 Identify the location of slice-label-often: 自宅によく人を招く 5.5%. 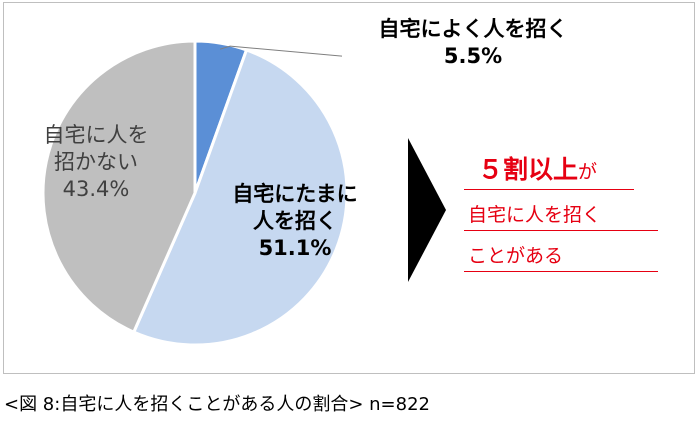
(473, 43).